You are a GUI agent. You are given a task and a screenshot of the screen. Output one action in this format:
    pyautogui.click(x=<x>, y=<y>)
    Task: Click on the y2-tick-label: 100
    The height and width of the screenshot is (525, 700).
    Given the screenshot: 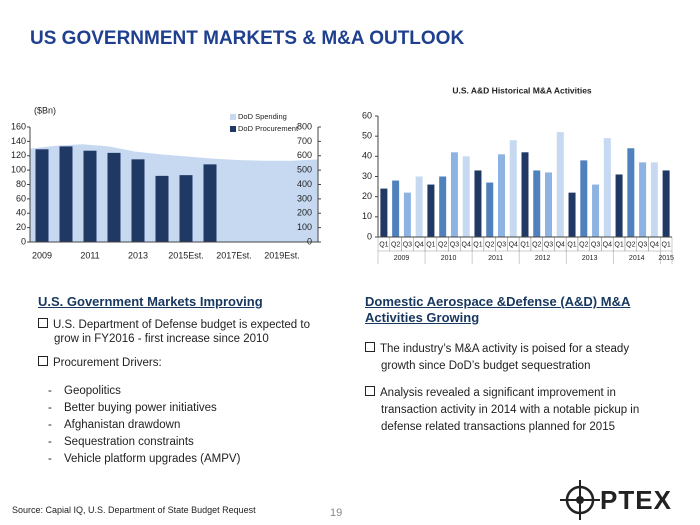 What is the action you would take?
    pyautogui.click(x=304, y=227)
    